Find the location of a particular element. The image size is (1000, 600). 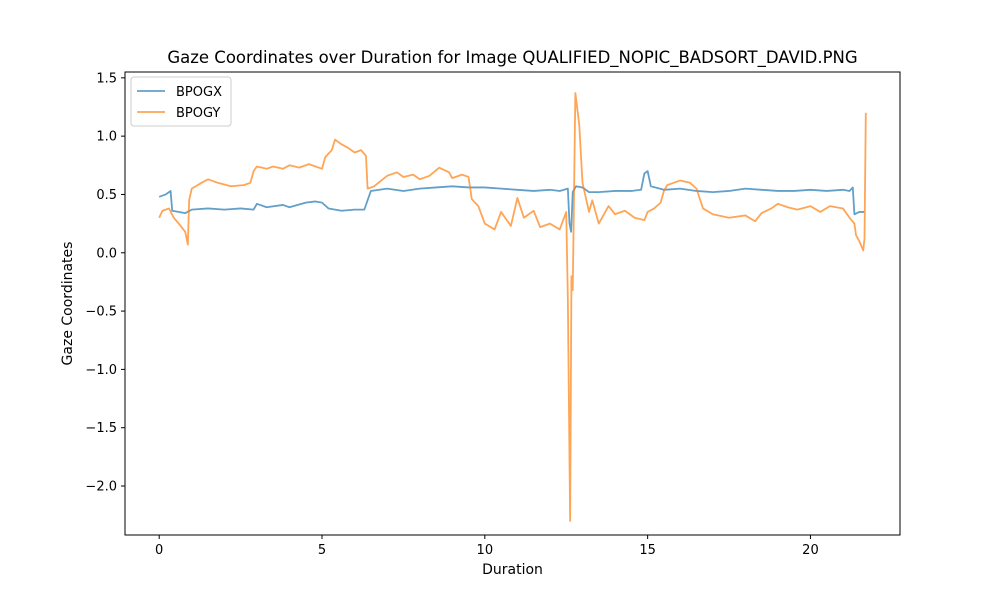

y-tick-label: 1.5 is located at coordinates (106, 78).